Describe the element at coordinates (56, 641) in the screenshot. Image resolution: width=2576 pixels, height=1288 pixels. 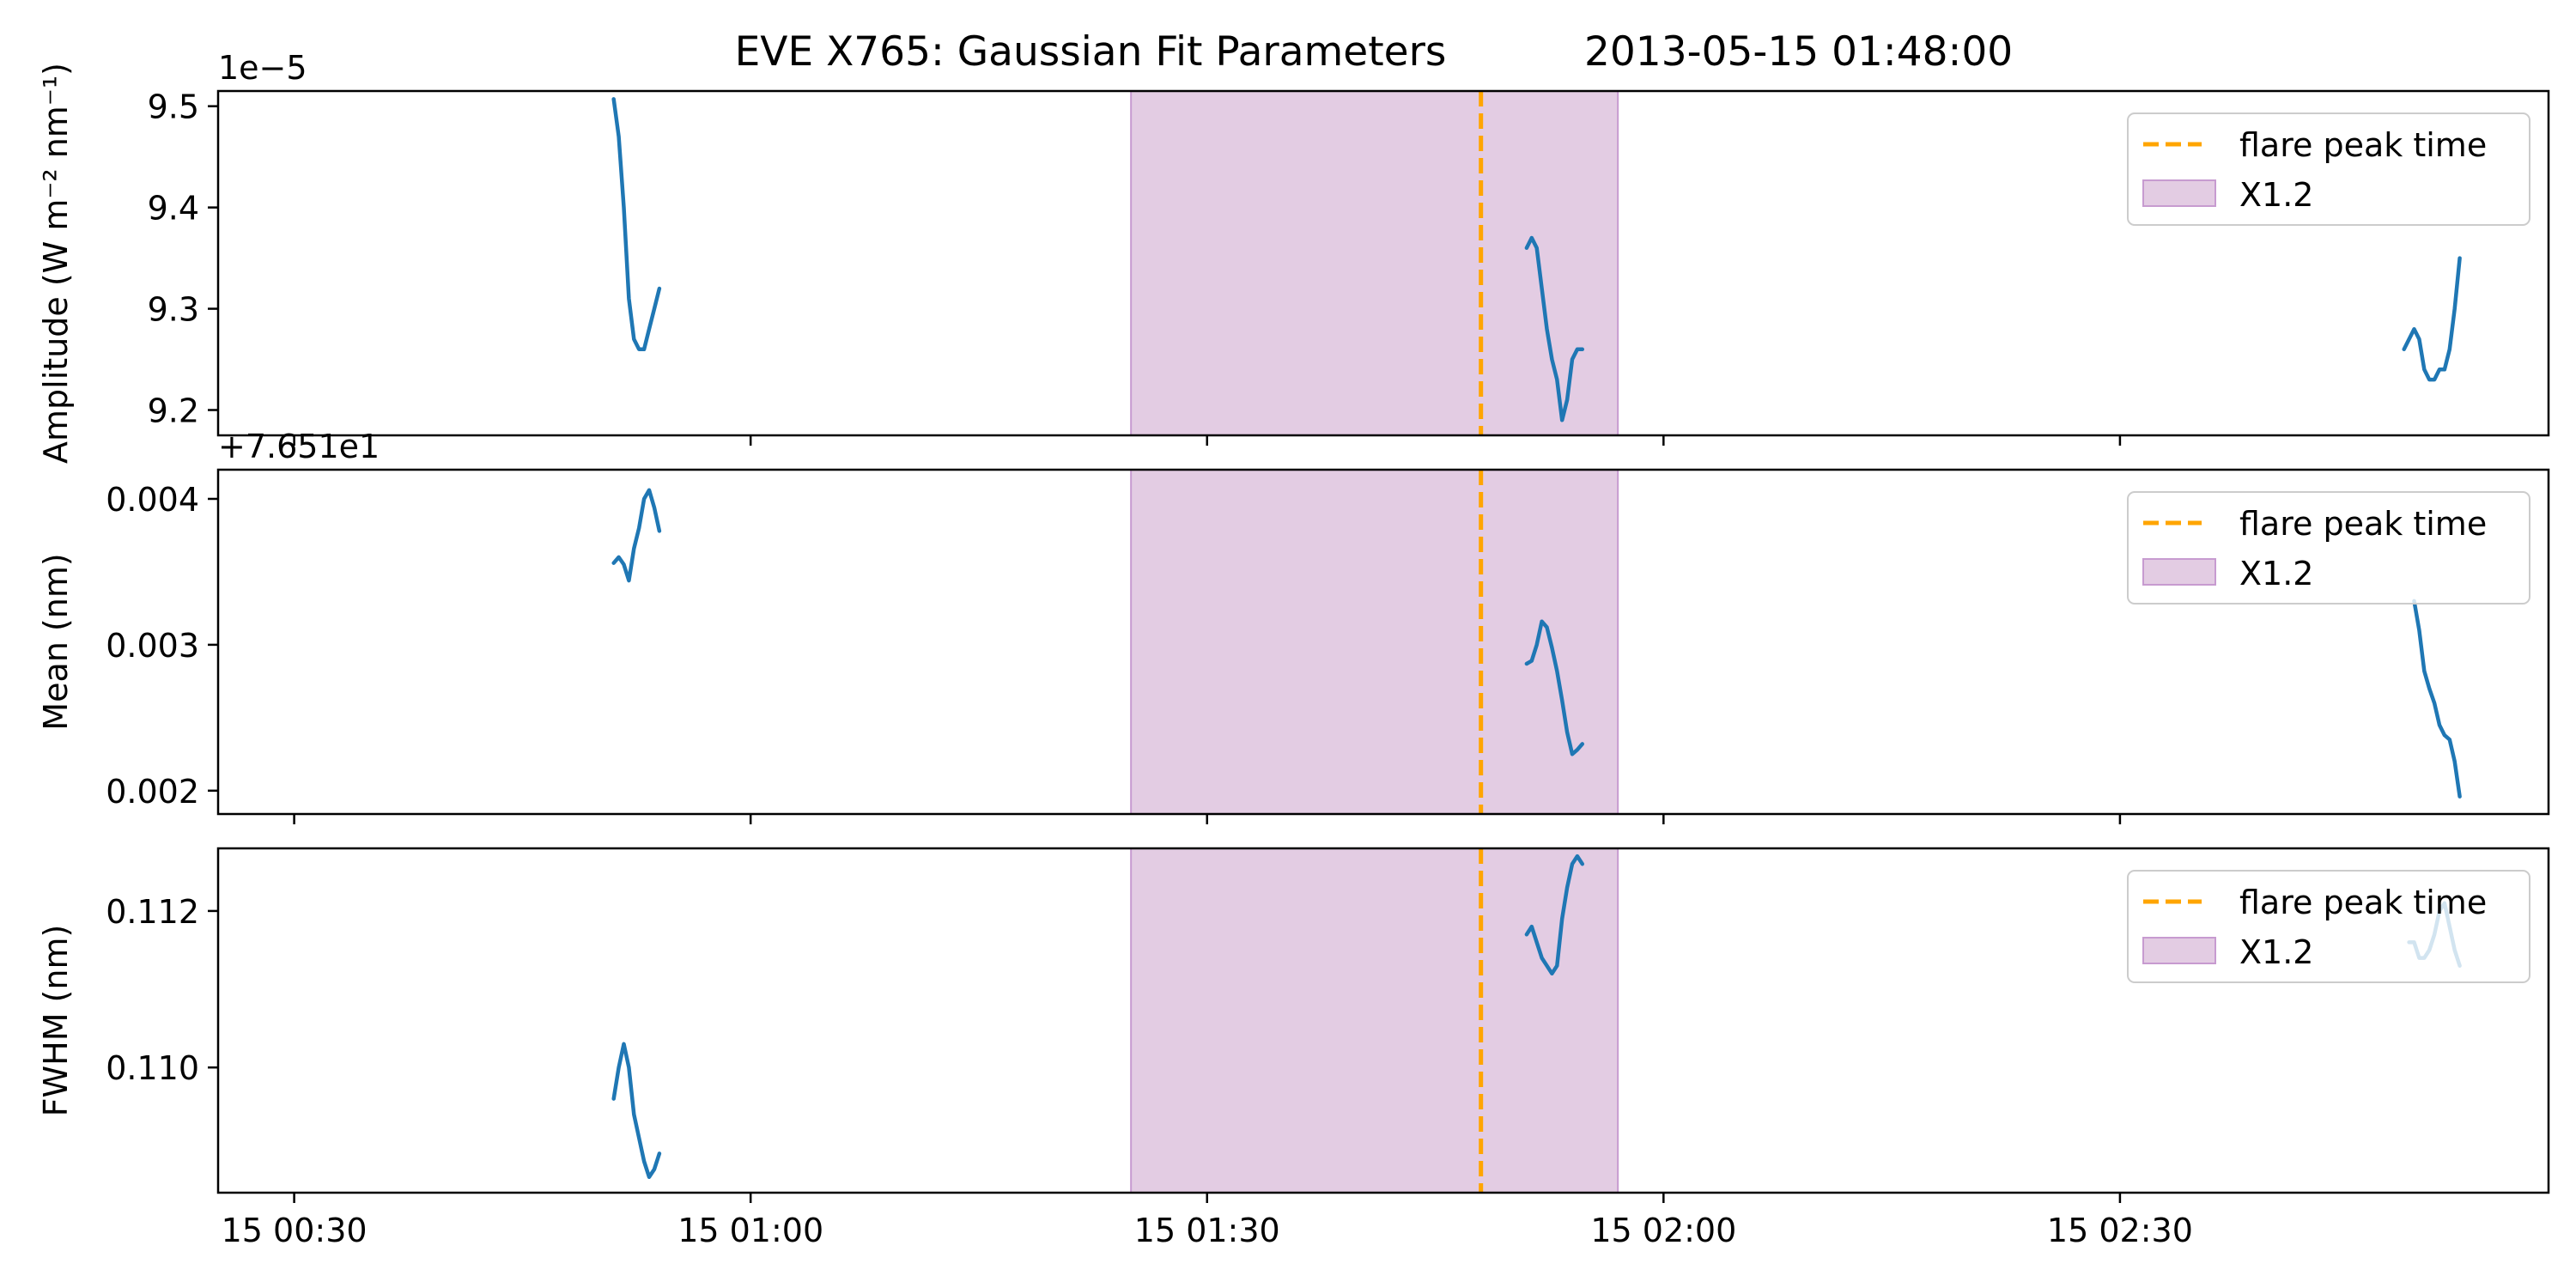
I see `y-axis-label: Mean (nm)` at that location.